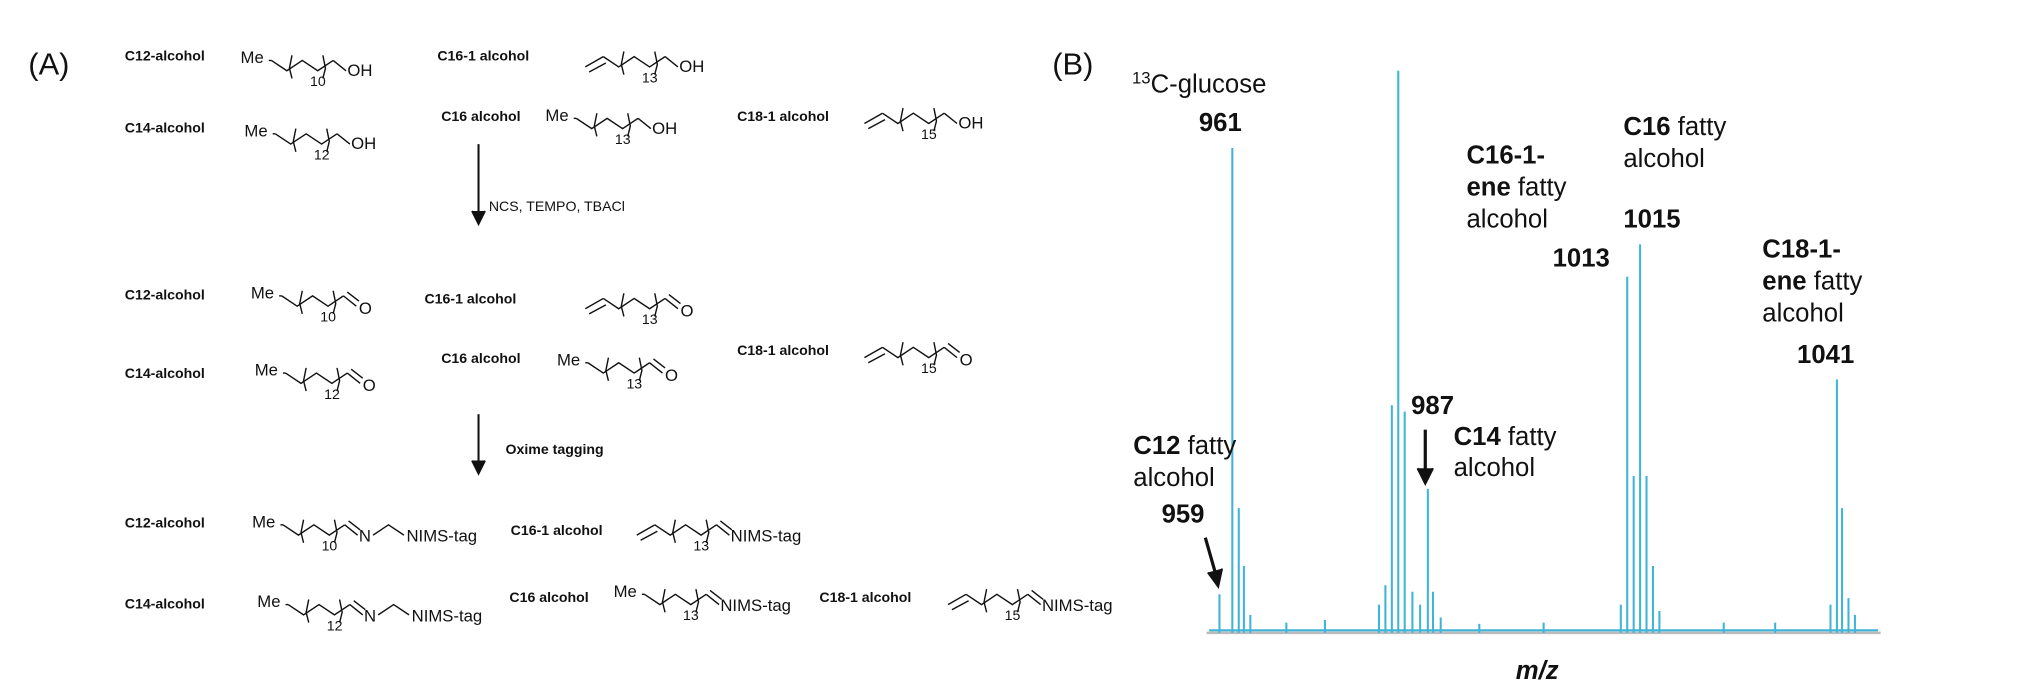  What do you see at coordinates (555, 449) in the screenshot?
I see `reagent: Oxime tagging` at bounding box center [555, 449].